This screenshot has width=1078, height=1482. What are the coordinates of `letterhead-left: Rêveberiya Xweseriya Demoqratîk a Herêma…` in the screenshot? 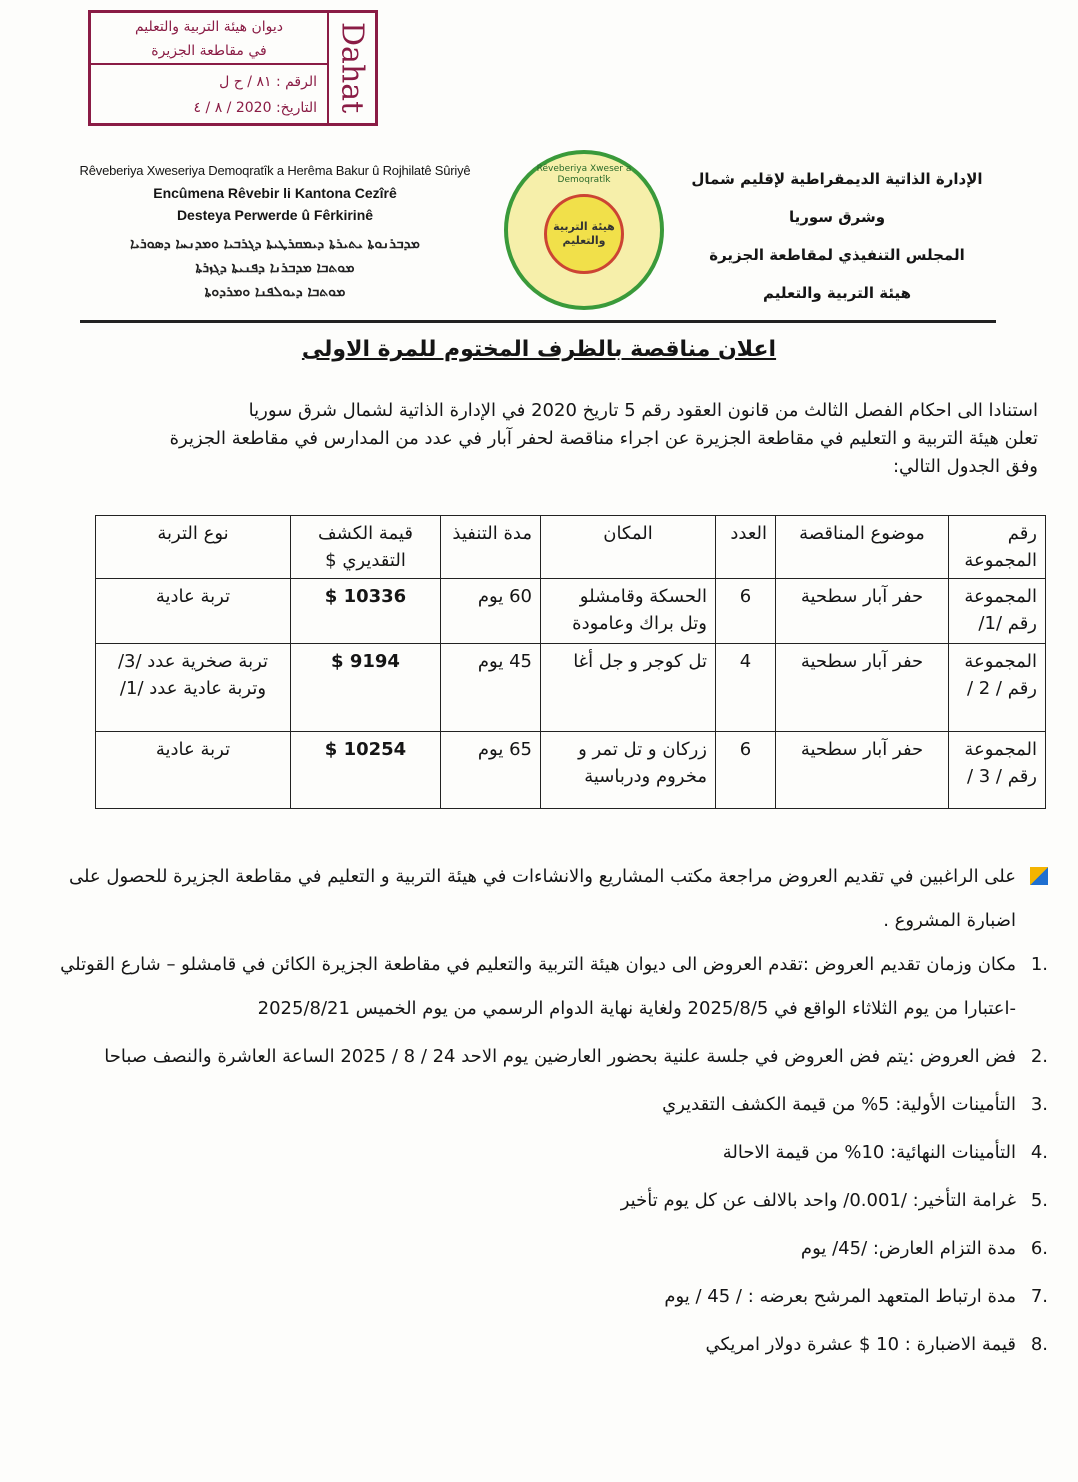 It's located at (275, 227).